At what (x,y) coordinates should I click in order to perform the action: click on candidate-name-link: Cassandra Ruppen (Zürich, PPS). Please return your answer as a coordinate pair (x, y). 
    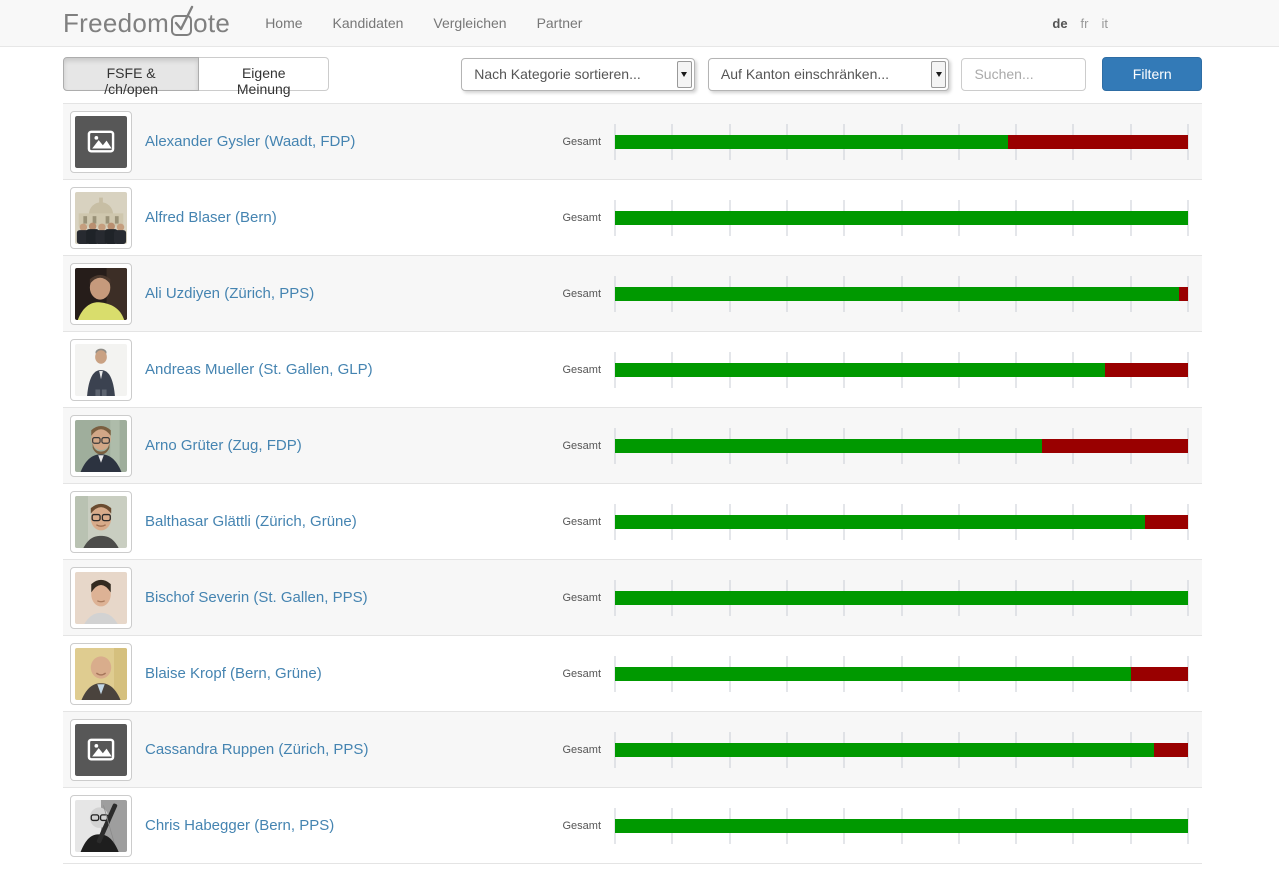
    Looking at the image, I should click on (257, 749).